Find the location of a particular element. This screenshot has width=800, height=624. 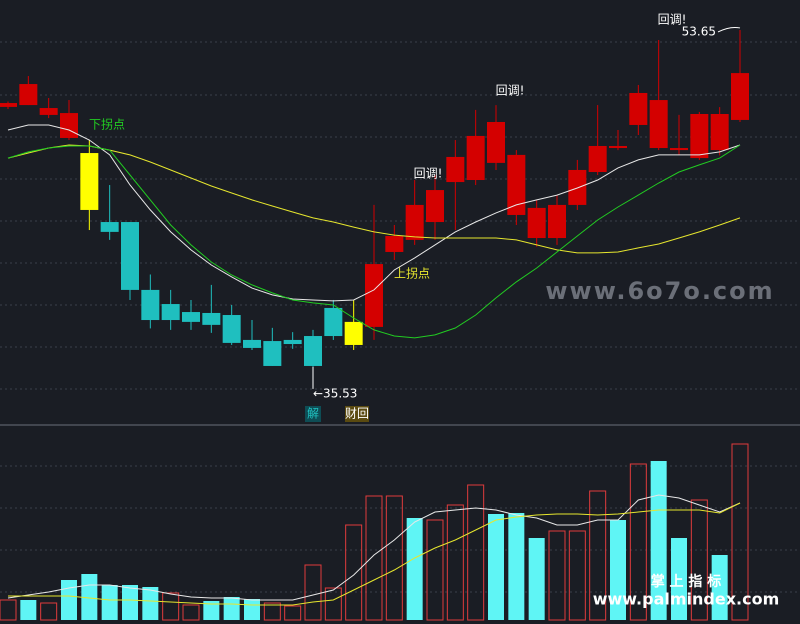

watermark: 掌 上 指 标 is located at coordinates (686, 581).